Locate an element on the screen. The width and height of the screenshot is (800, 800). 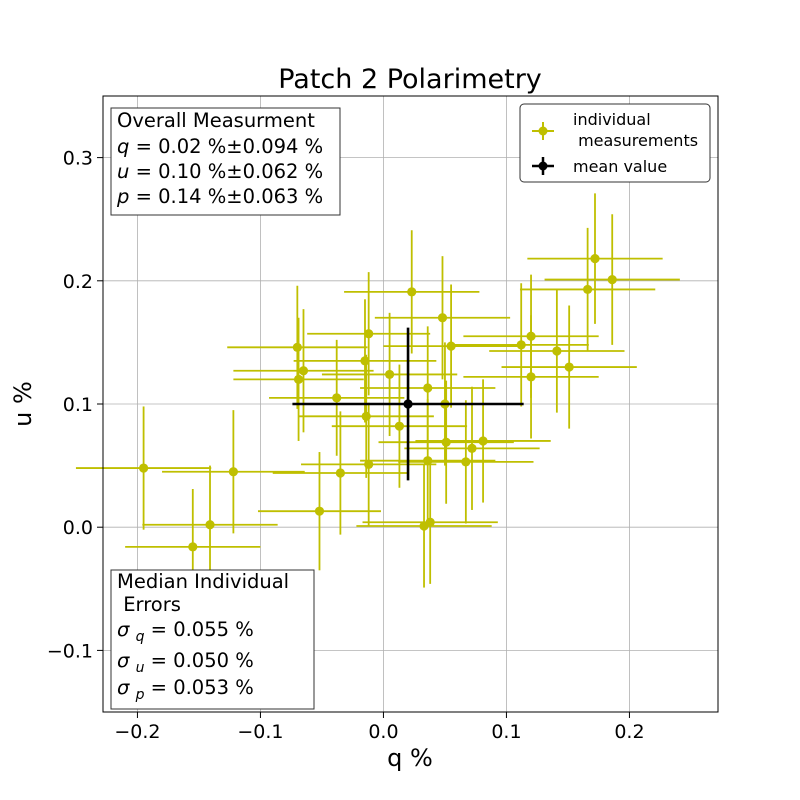
mean-point is located at coordinates (408, 404).